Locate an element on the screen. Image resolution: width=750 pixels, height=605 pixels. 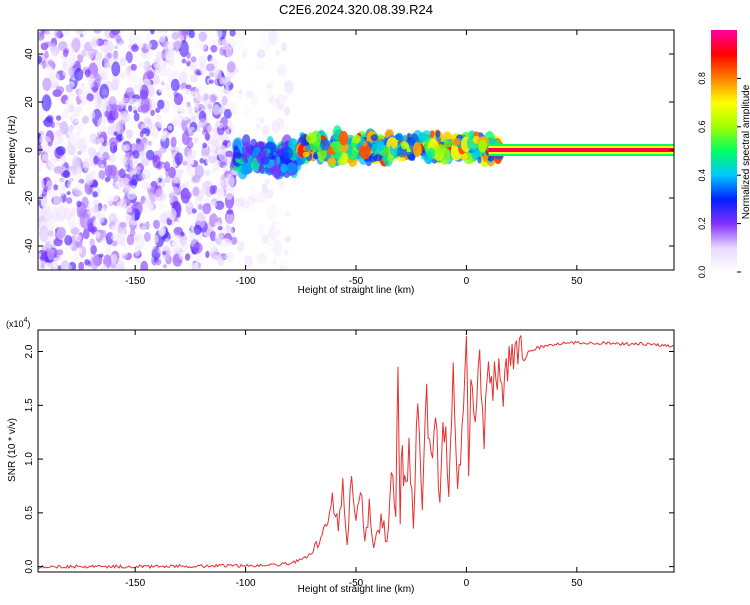
y-tick-label: -40 is located at coordinates (29, 245).